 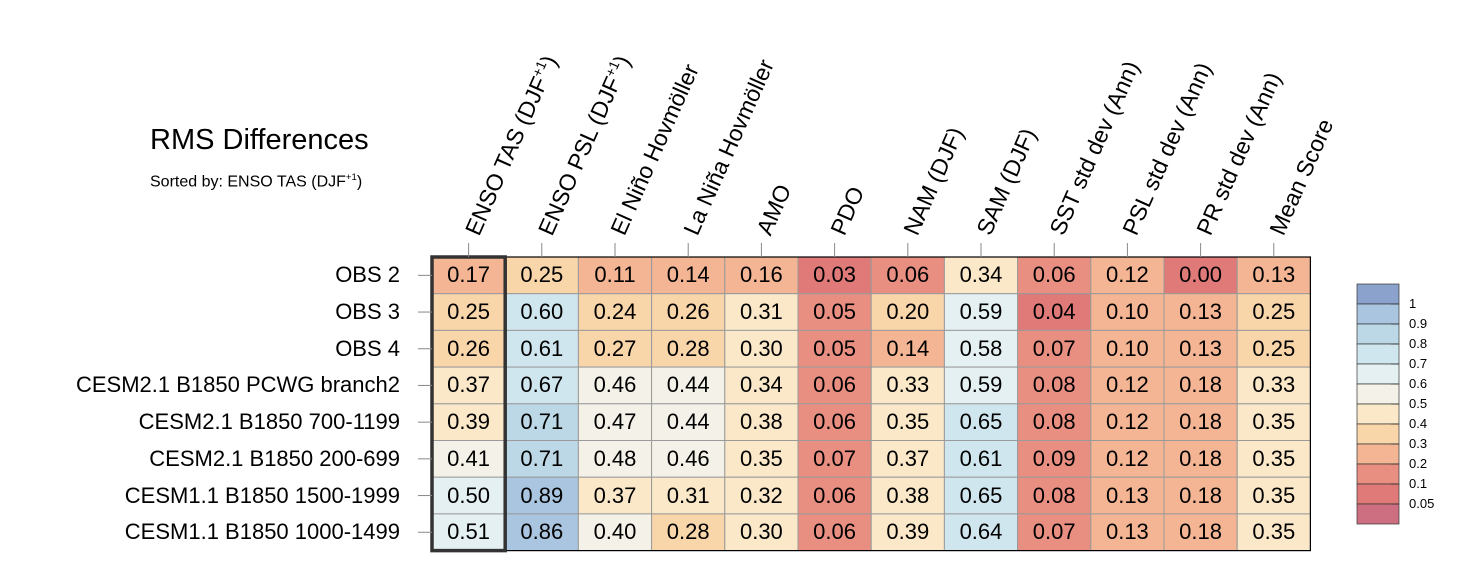 What do you see at coordinates (1418, 443) in the screenshot?
I see `colorbar-label: 0.3` at bounding box center [1418, 443].